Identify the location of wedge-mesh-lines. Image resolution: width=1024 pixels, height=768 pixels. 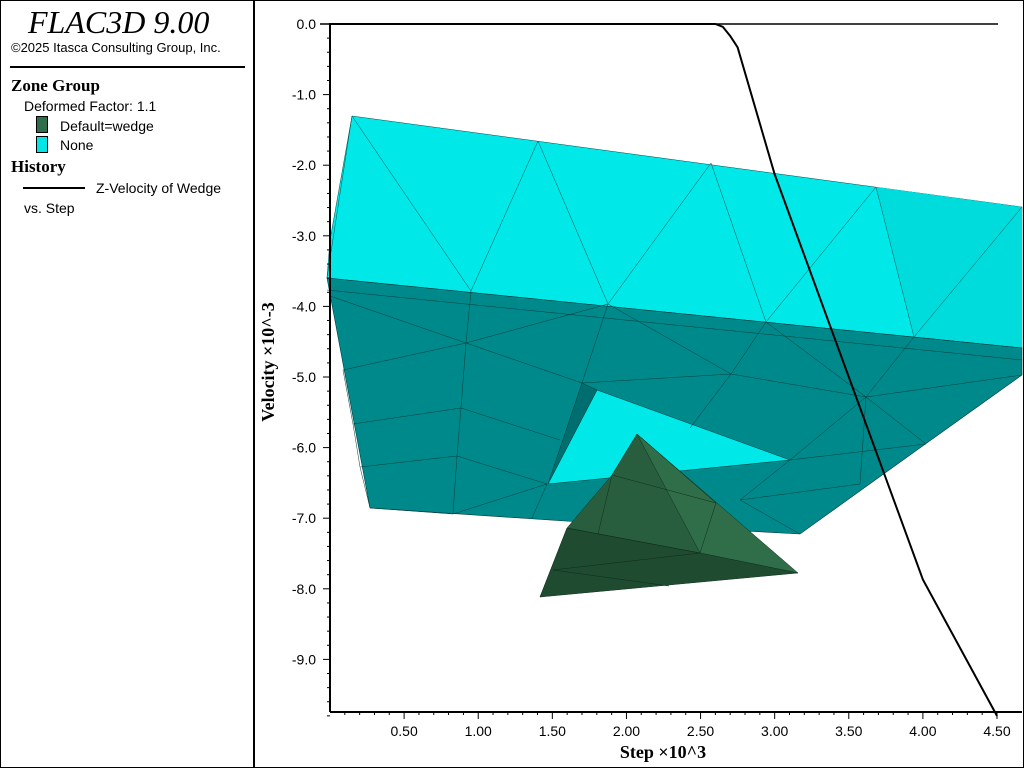
(634, 510).